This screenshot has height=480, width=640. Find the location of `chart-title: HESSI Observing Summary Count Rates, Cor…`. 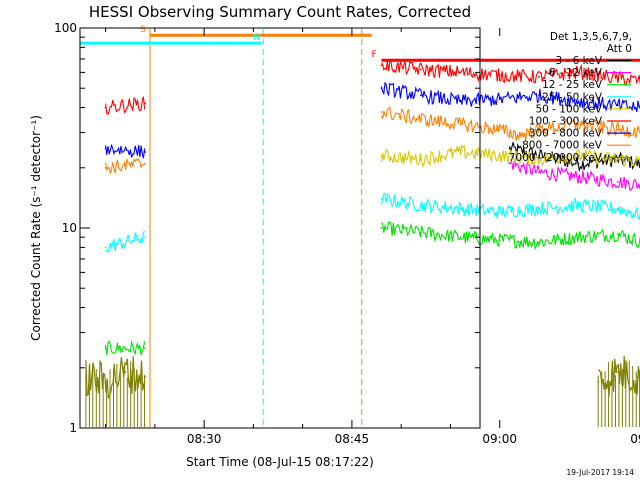

chart-title: HESSI Observing Summary Count Rates, Cor… is located at coordinates (280, 12).